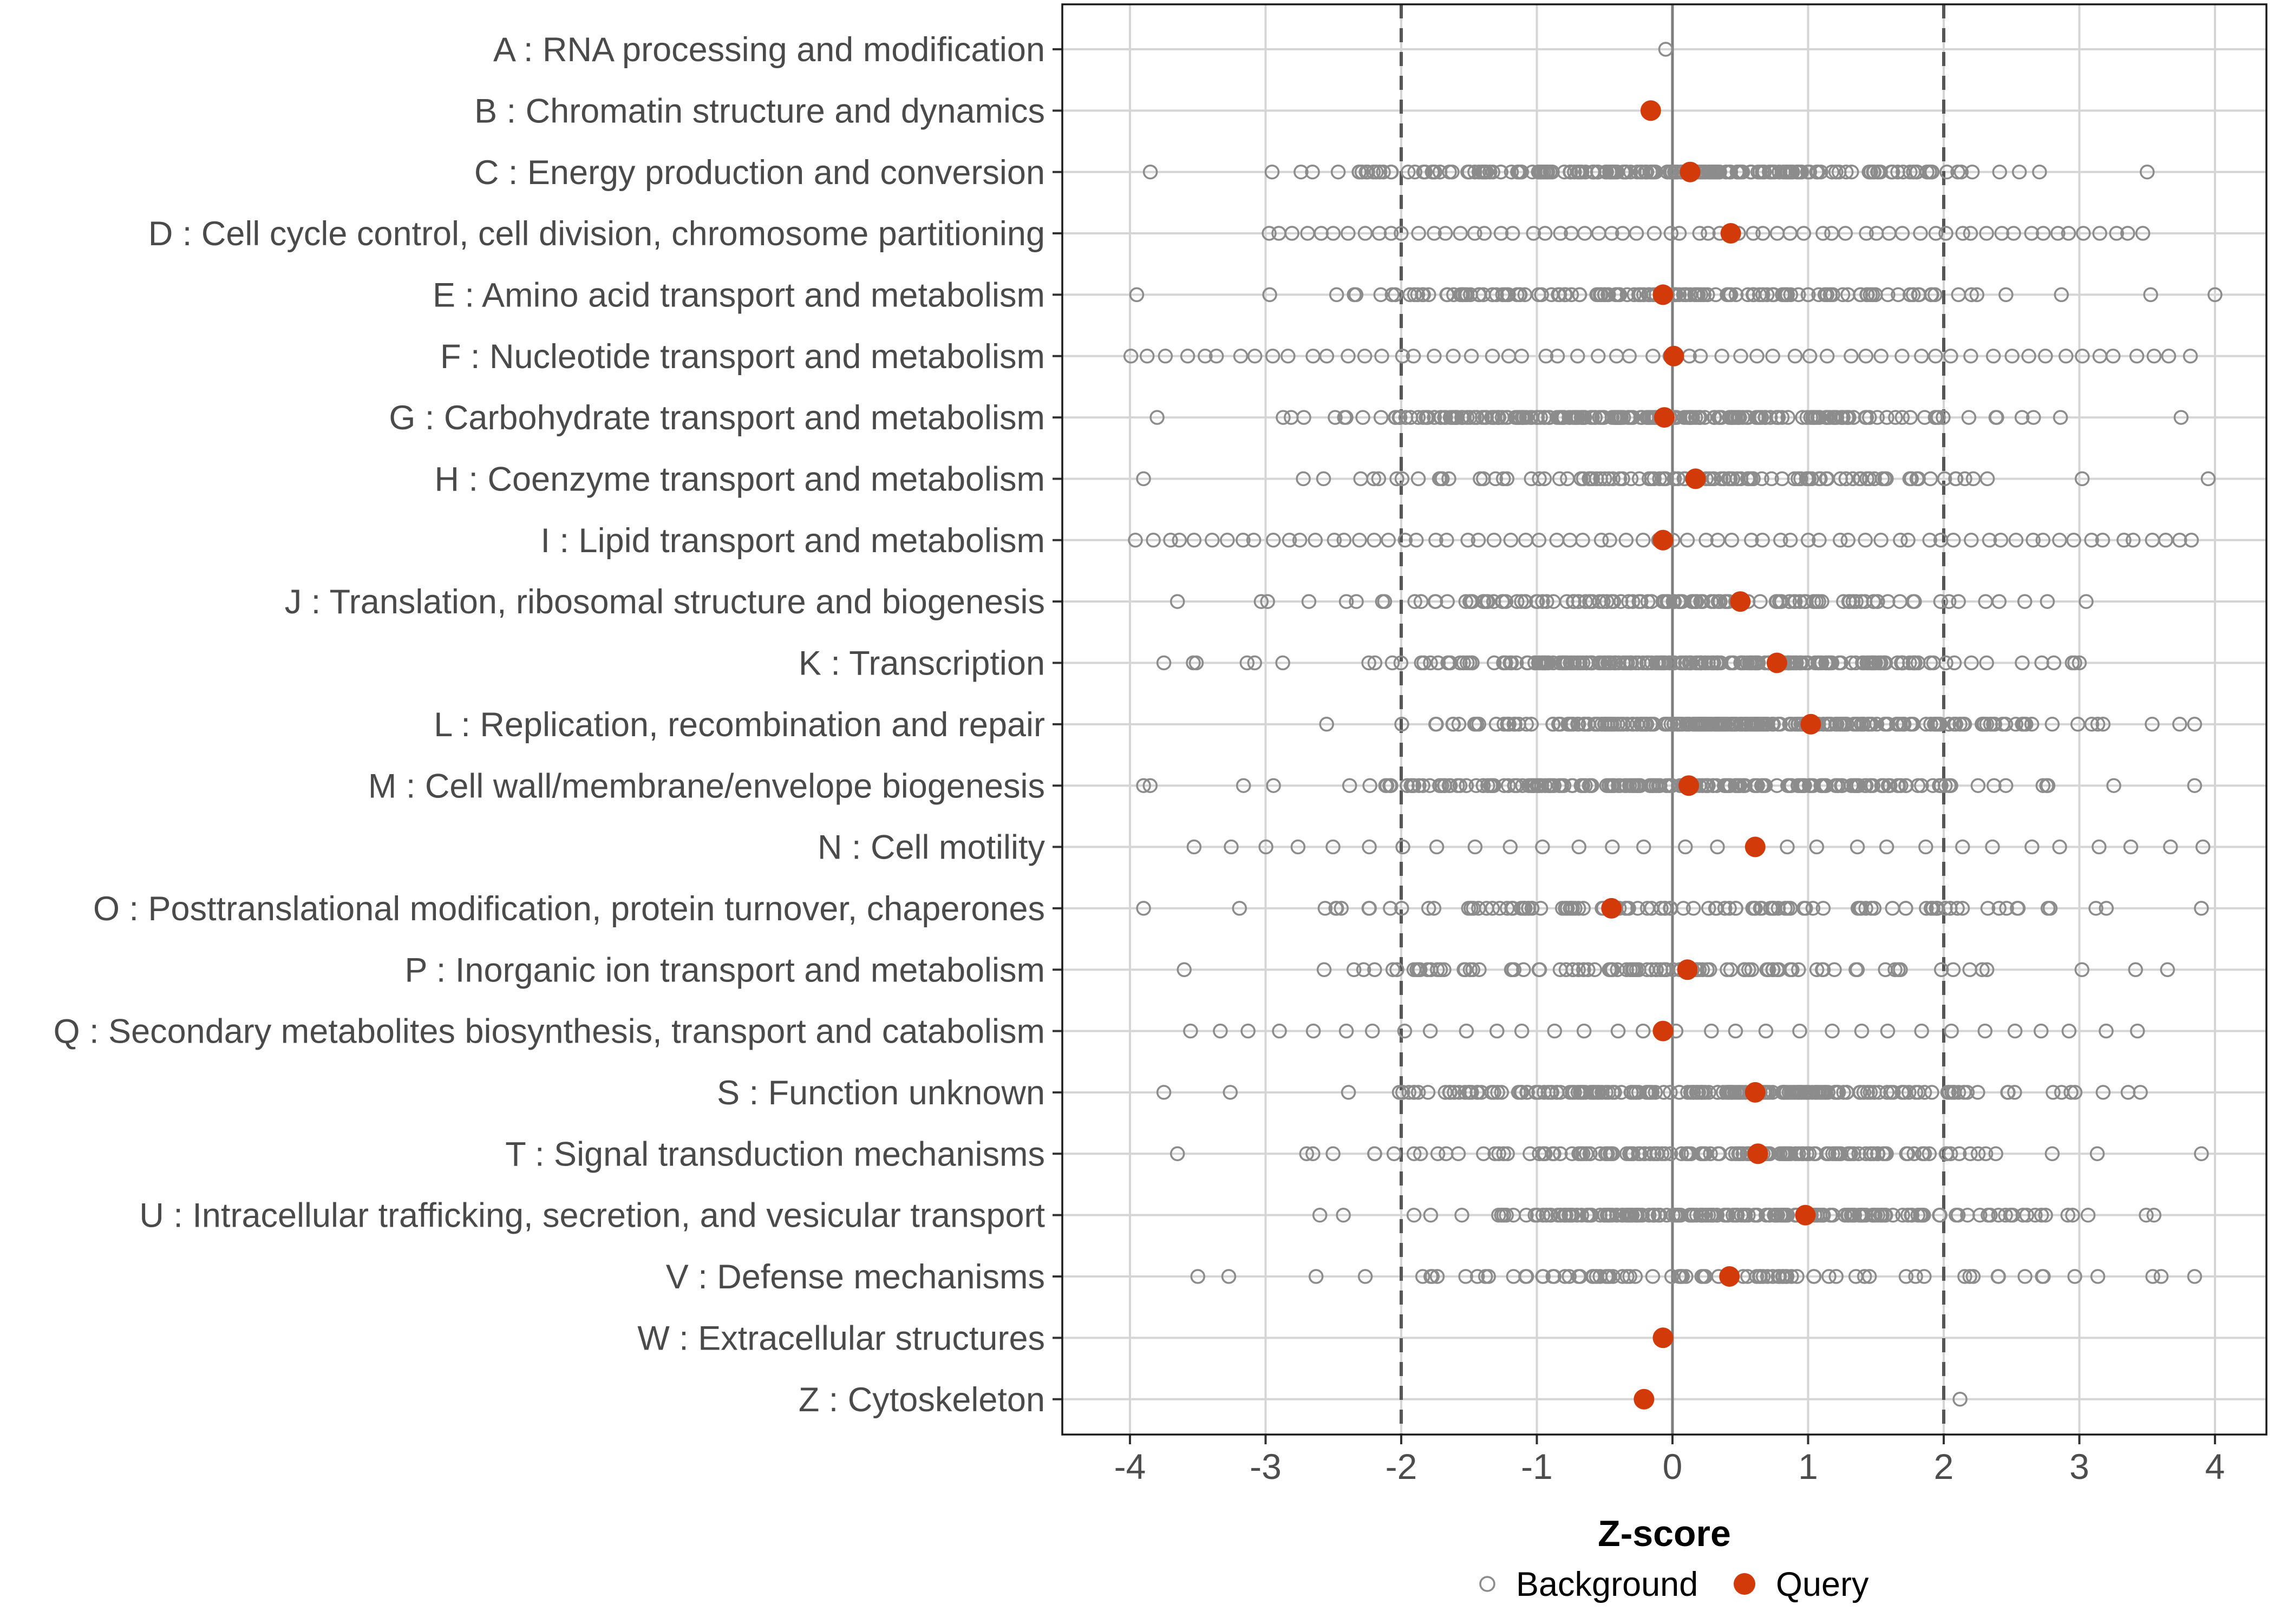 This screenshot has height=1624, width=2274. Describe the element at coordinates (1674, 1584) in the screenshot. I see `legend: Background Query` at that location.